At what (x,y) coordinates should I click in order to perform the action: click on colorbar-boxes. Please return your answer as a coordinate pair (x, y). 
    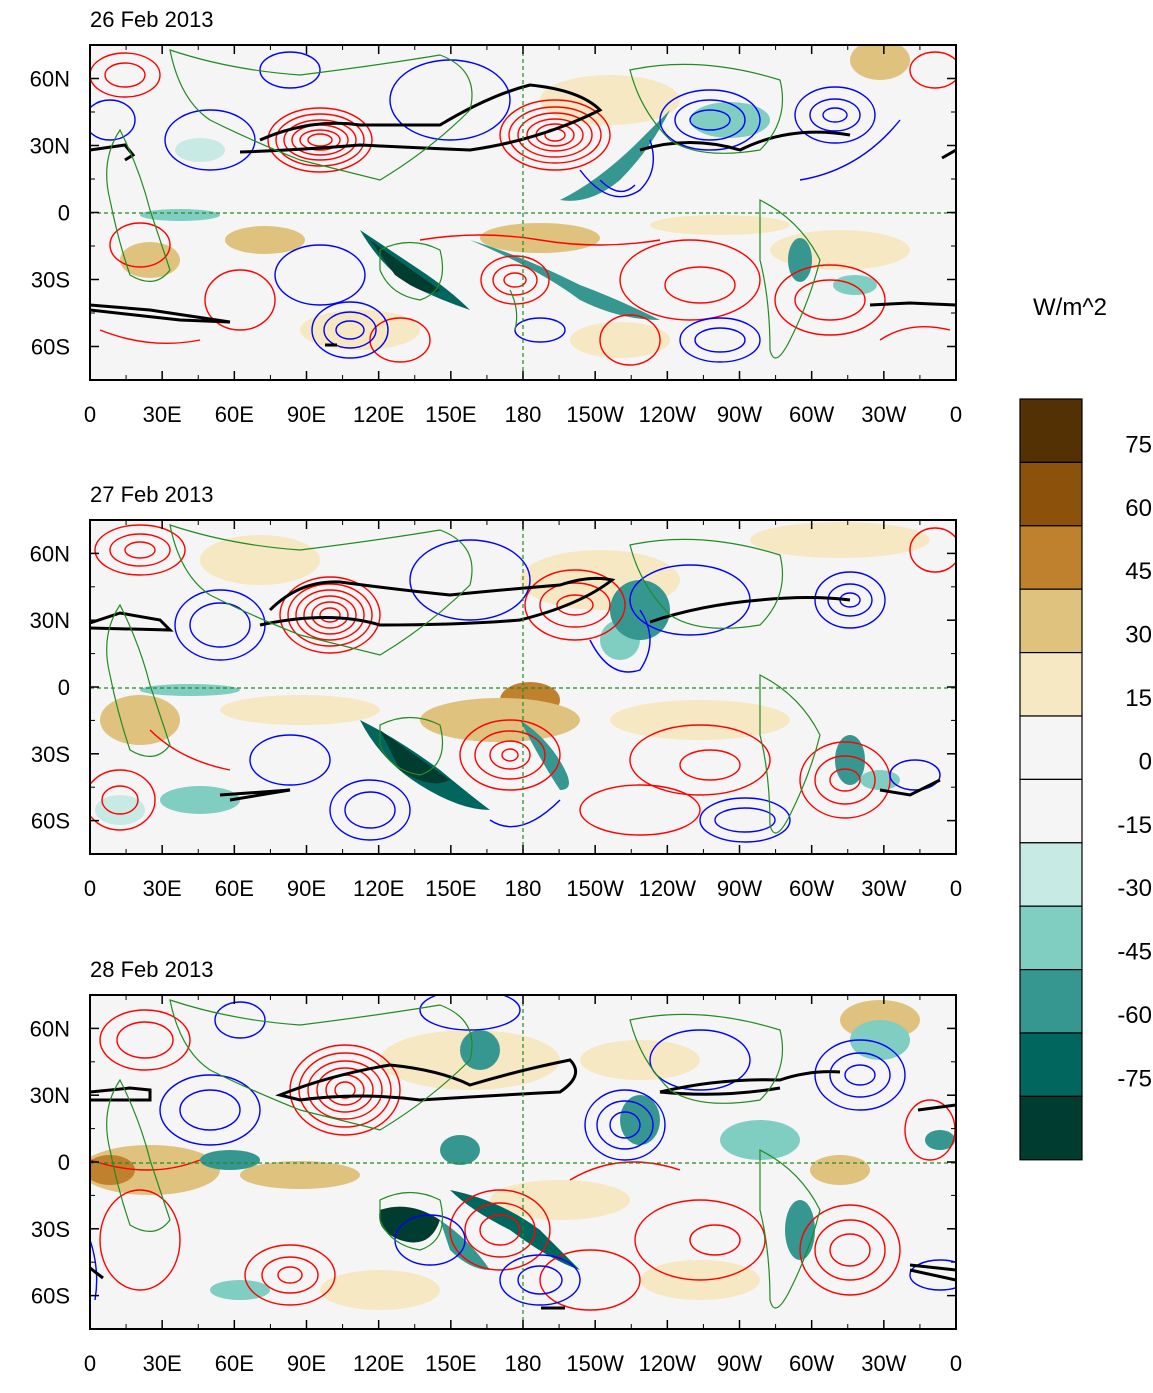
    Looking at the image, I should click on (1051, 779).